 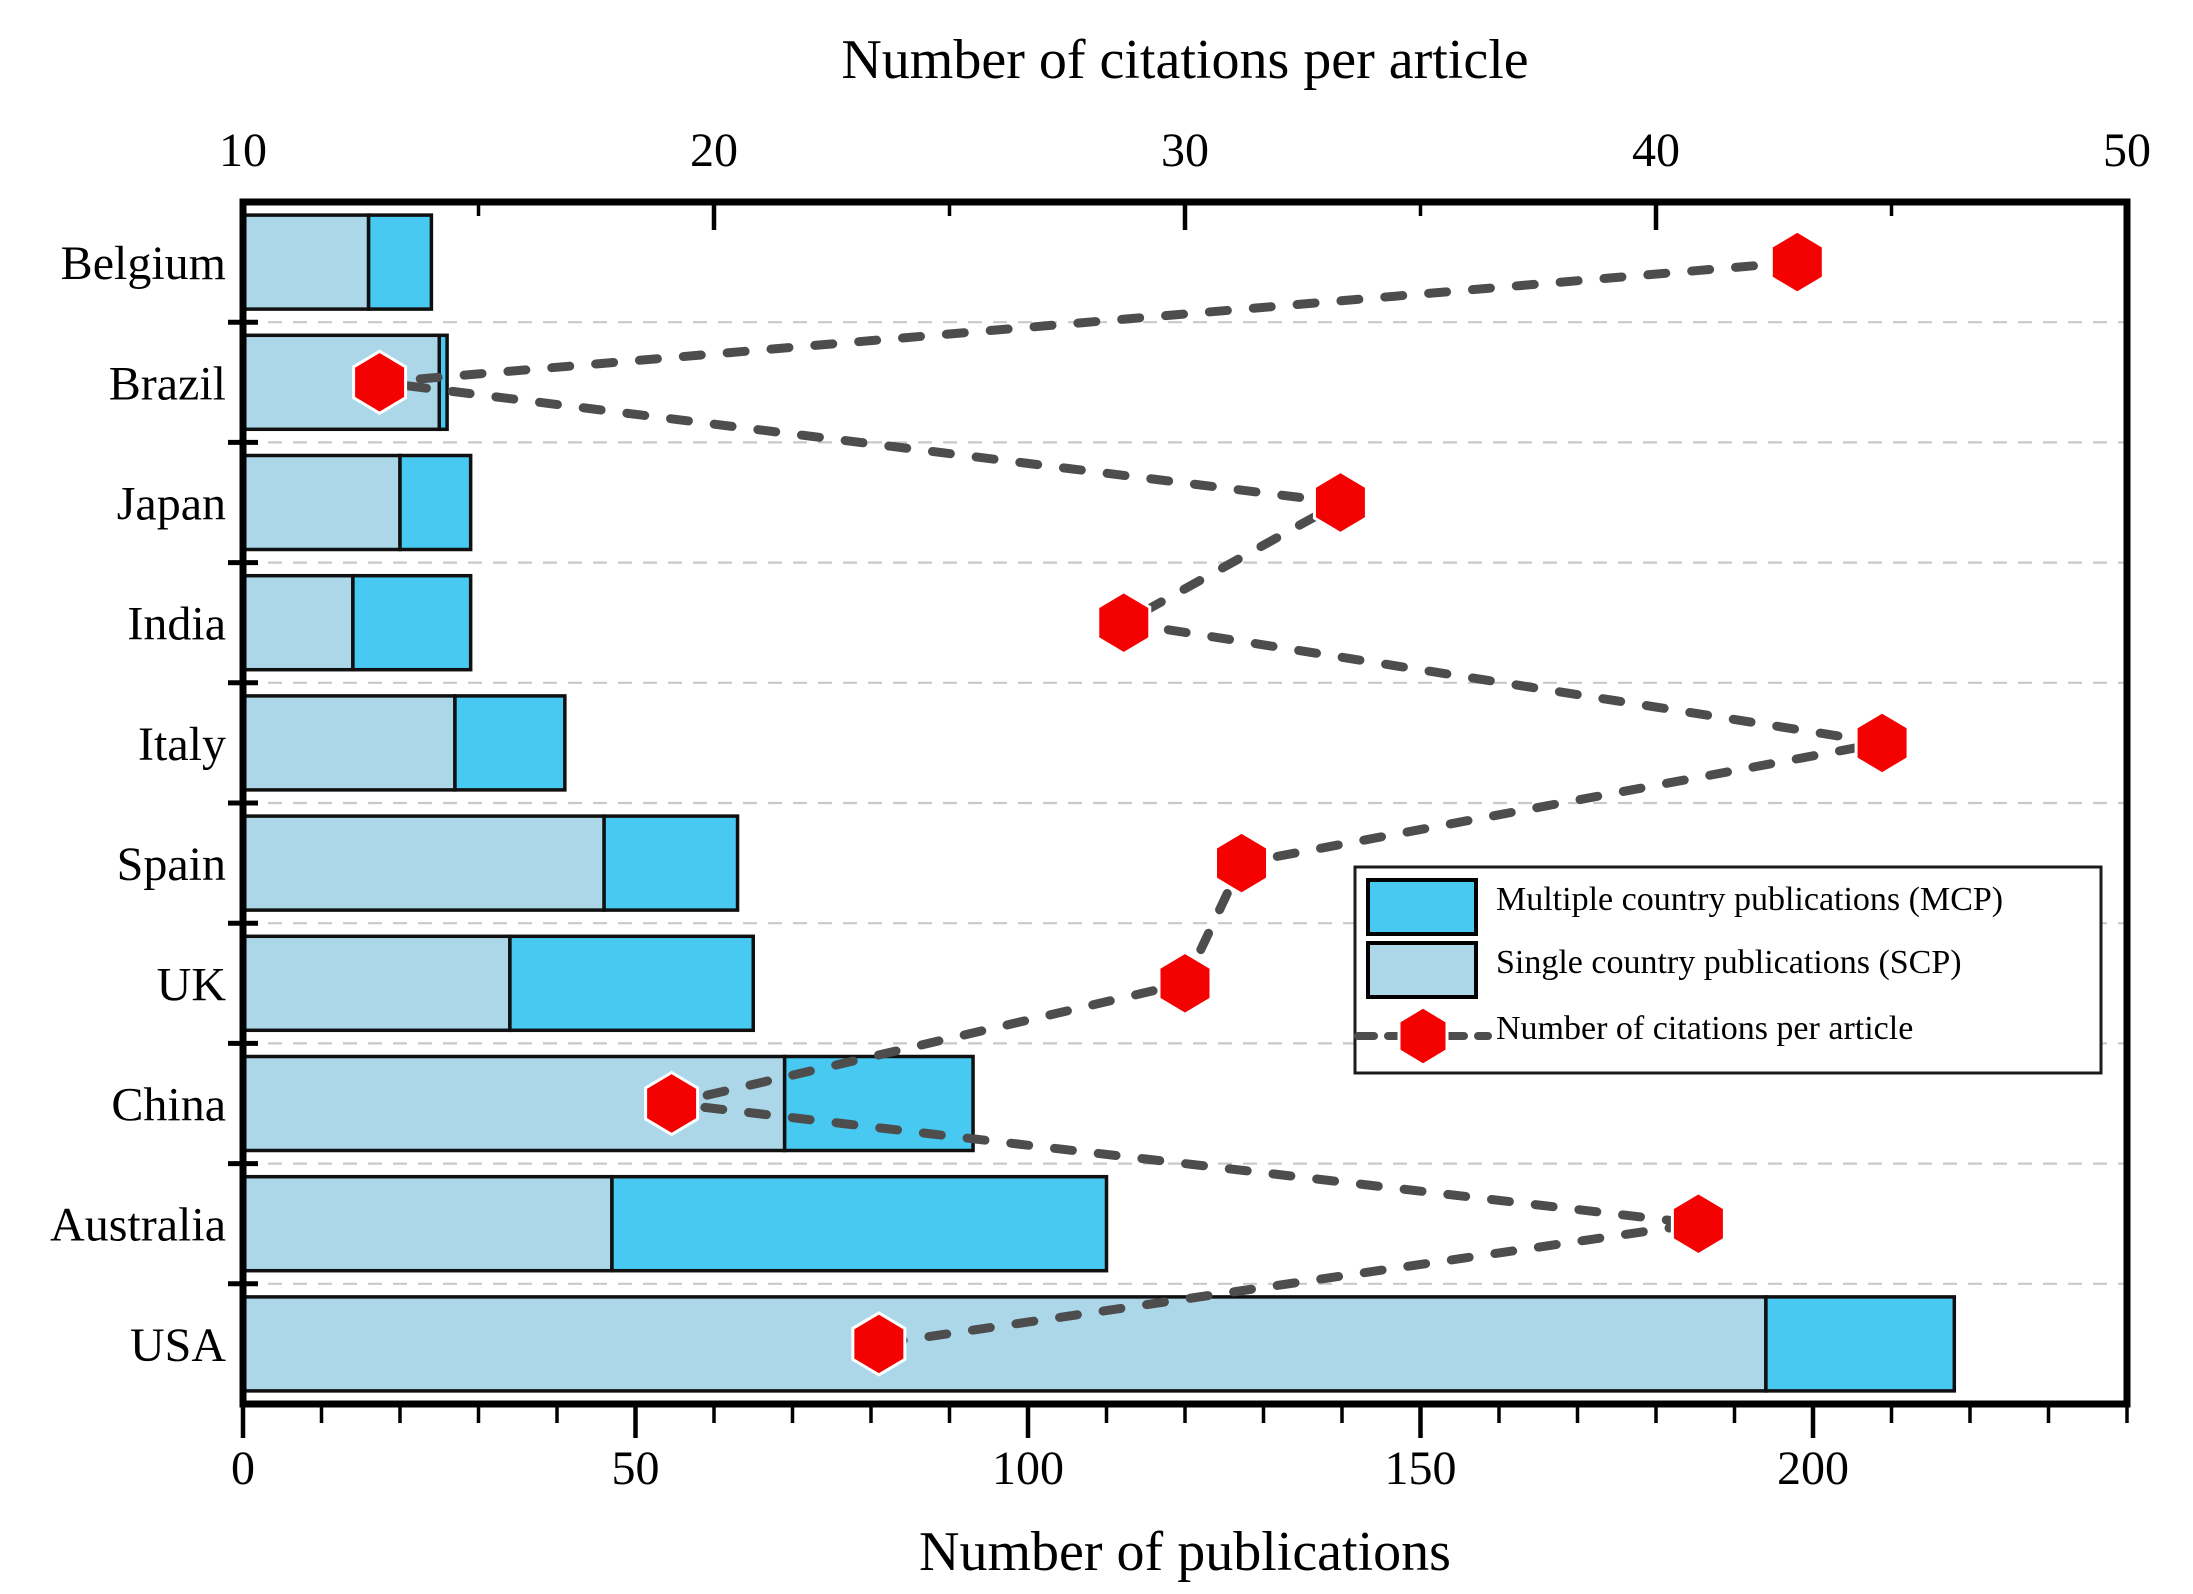 What do you see at coordinates (1340, 502) in the screenshot?
I see `citation-marker-japan` at bounding box center [1340, 502].